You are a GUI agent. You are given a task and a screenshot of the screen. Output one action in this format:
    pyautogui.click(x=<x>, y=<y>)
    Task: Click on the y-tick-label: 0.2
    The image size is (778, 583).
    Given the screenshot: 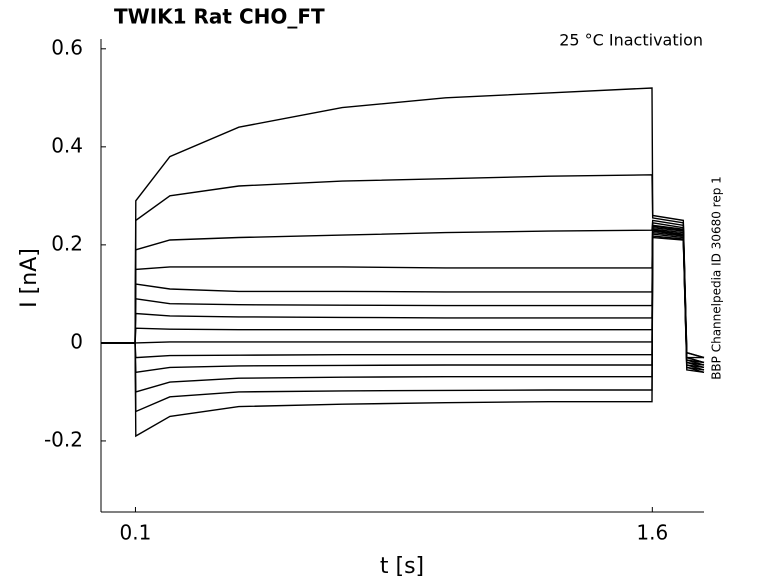 What is the action you would take?
    pyautogui.click(x=67, y=243)
    